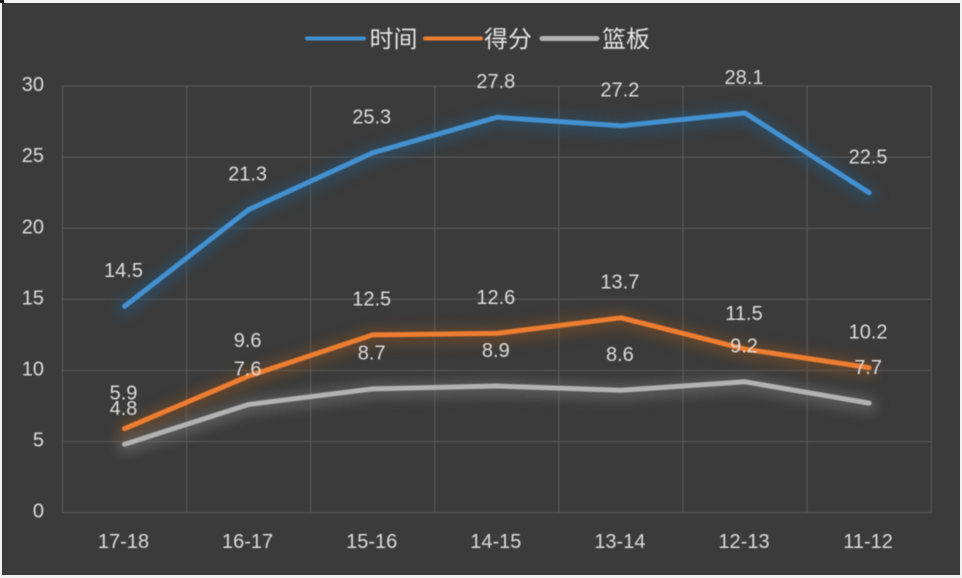  What do you see at coordinates (743, 542) in the screenshot?
I see `svg-text: 12-13` at bounding box center [743, 542].